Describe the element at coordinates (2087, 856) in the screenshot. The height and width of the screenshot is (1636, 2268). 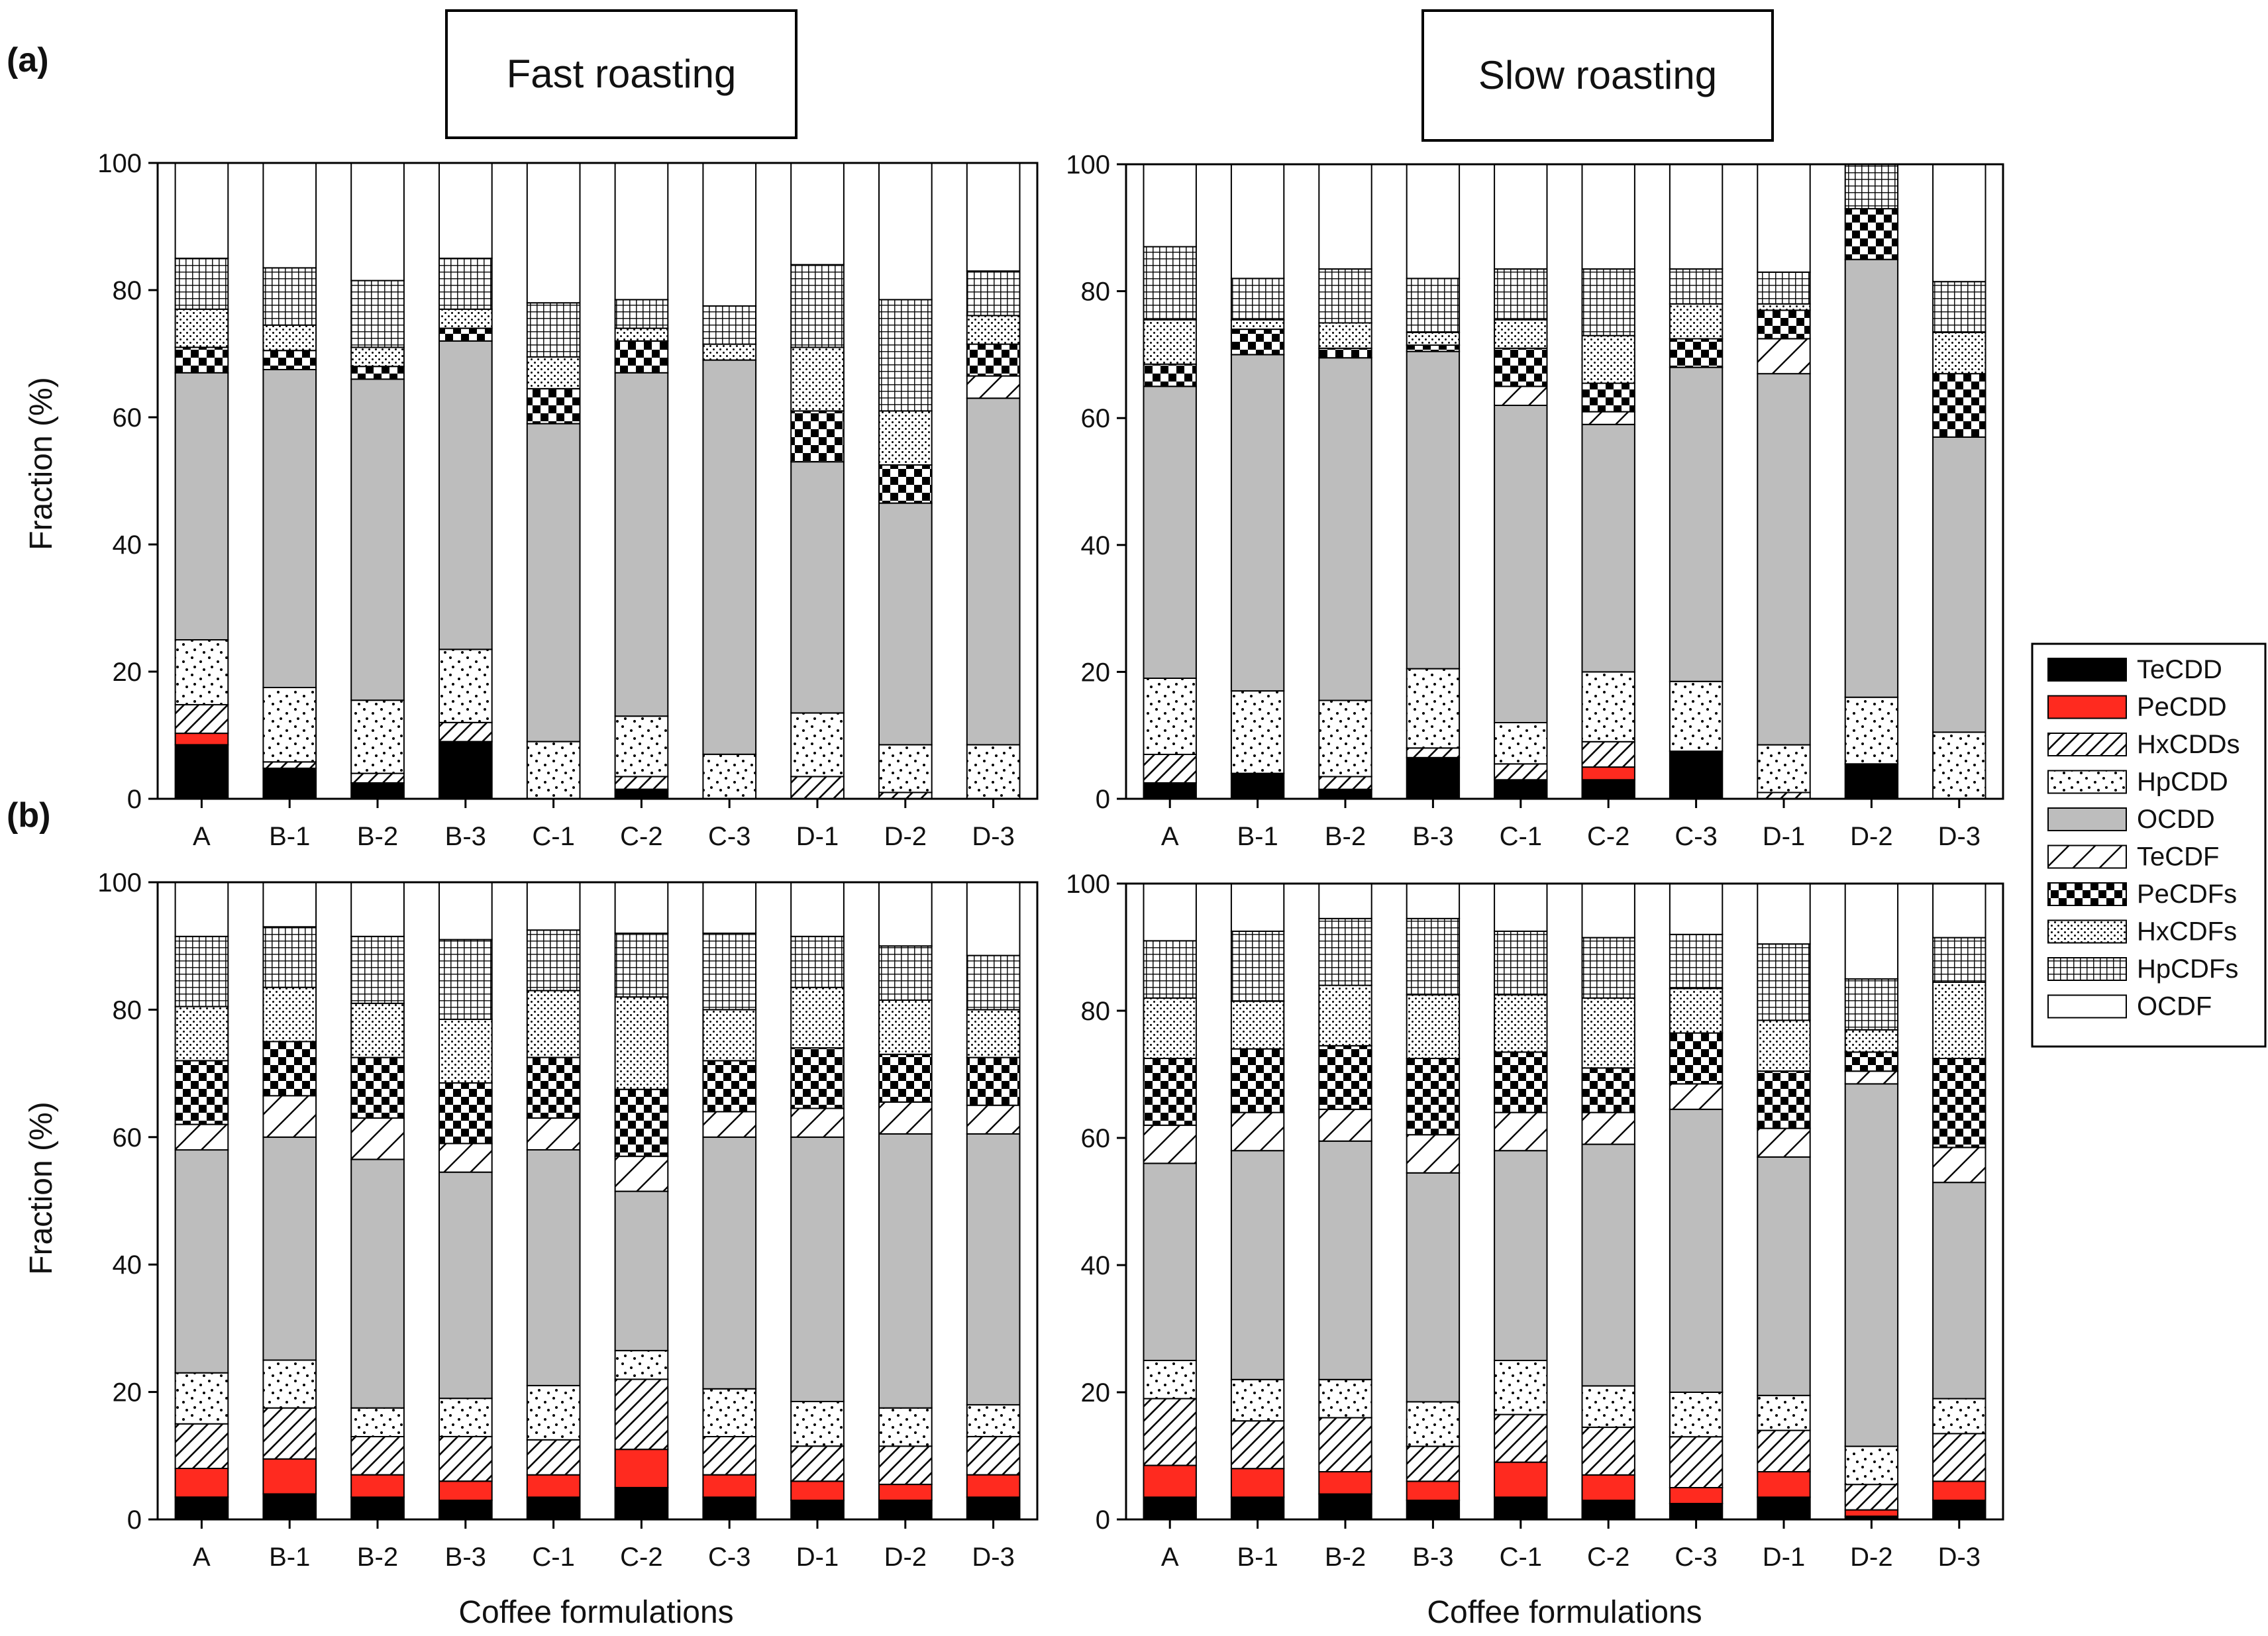
I see `legend-swatch-tecdf` at that location.